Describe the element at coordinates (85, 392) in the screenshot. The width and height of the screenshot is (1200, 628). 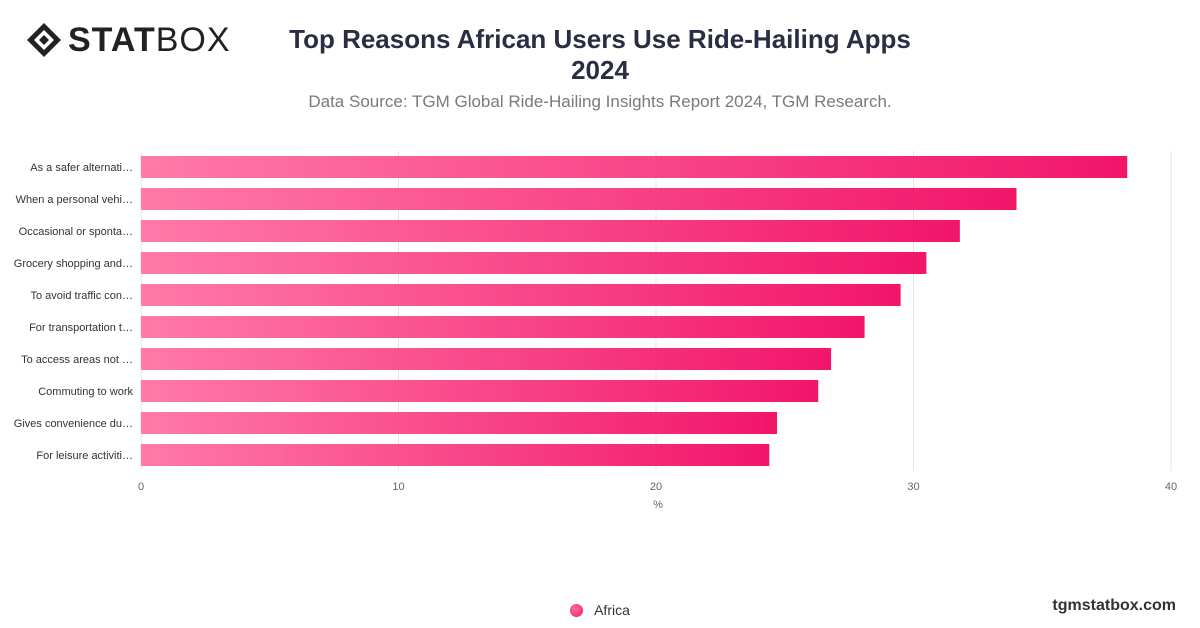
I see `y-category-label: Commuting to work` at that location.